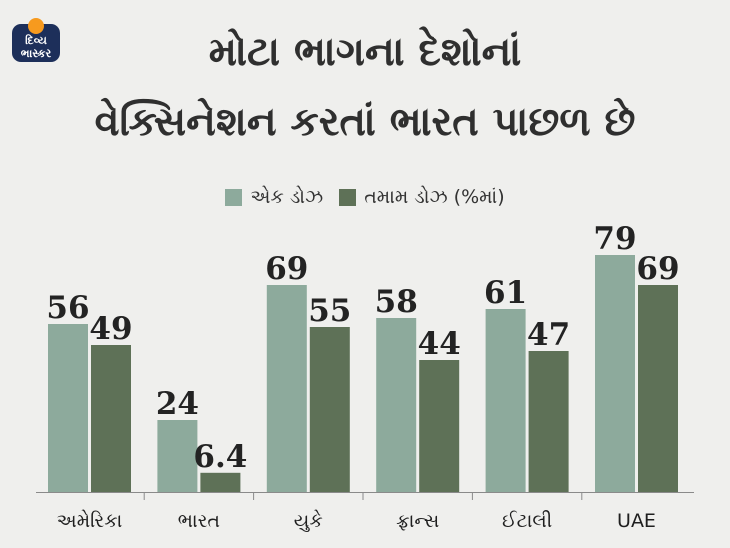  What do you see at coordinates (199, 521) in the screenshot?
I see `category-label-1: ભારત` at bounding box center [199, 521].